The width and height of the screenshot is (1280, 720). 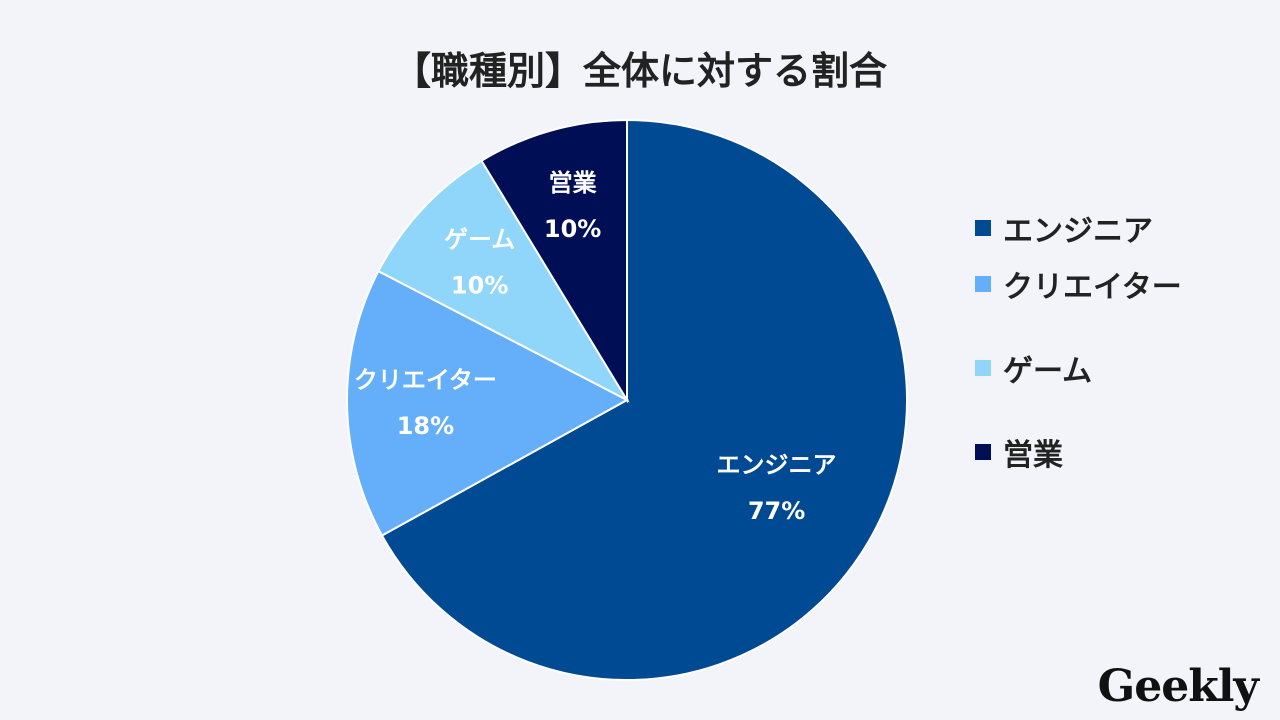 I want to click on legend-item: ゲーム, so click(x=1078, y=368).